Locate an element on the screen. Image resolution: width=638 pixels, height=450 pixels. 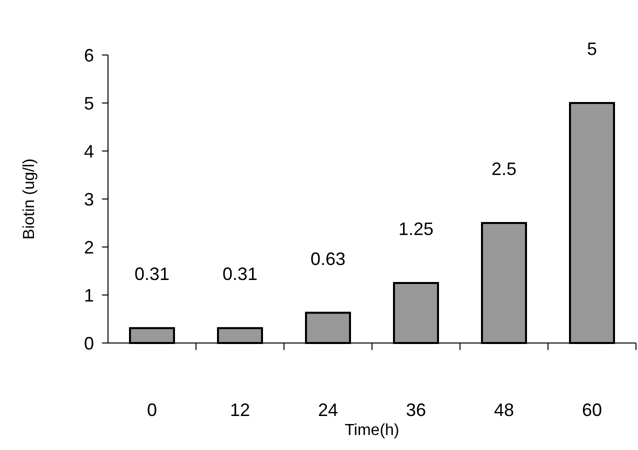
x-tick-label: 12 is located at coordinates (240, 410).